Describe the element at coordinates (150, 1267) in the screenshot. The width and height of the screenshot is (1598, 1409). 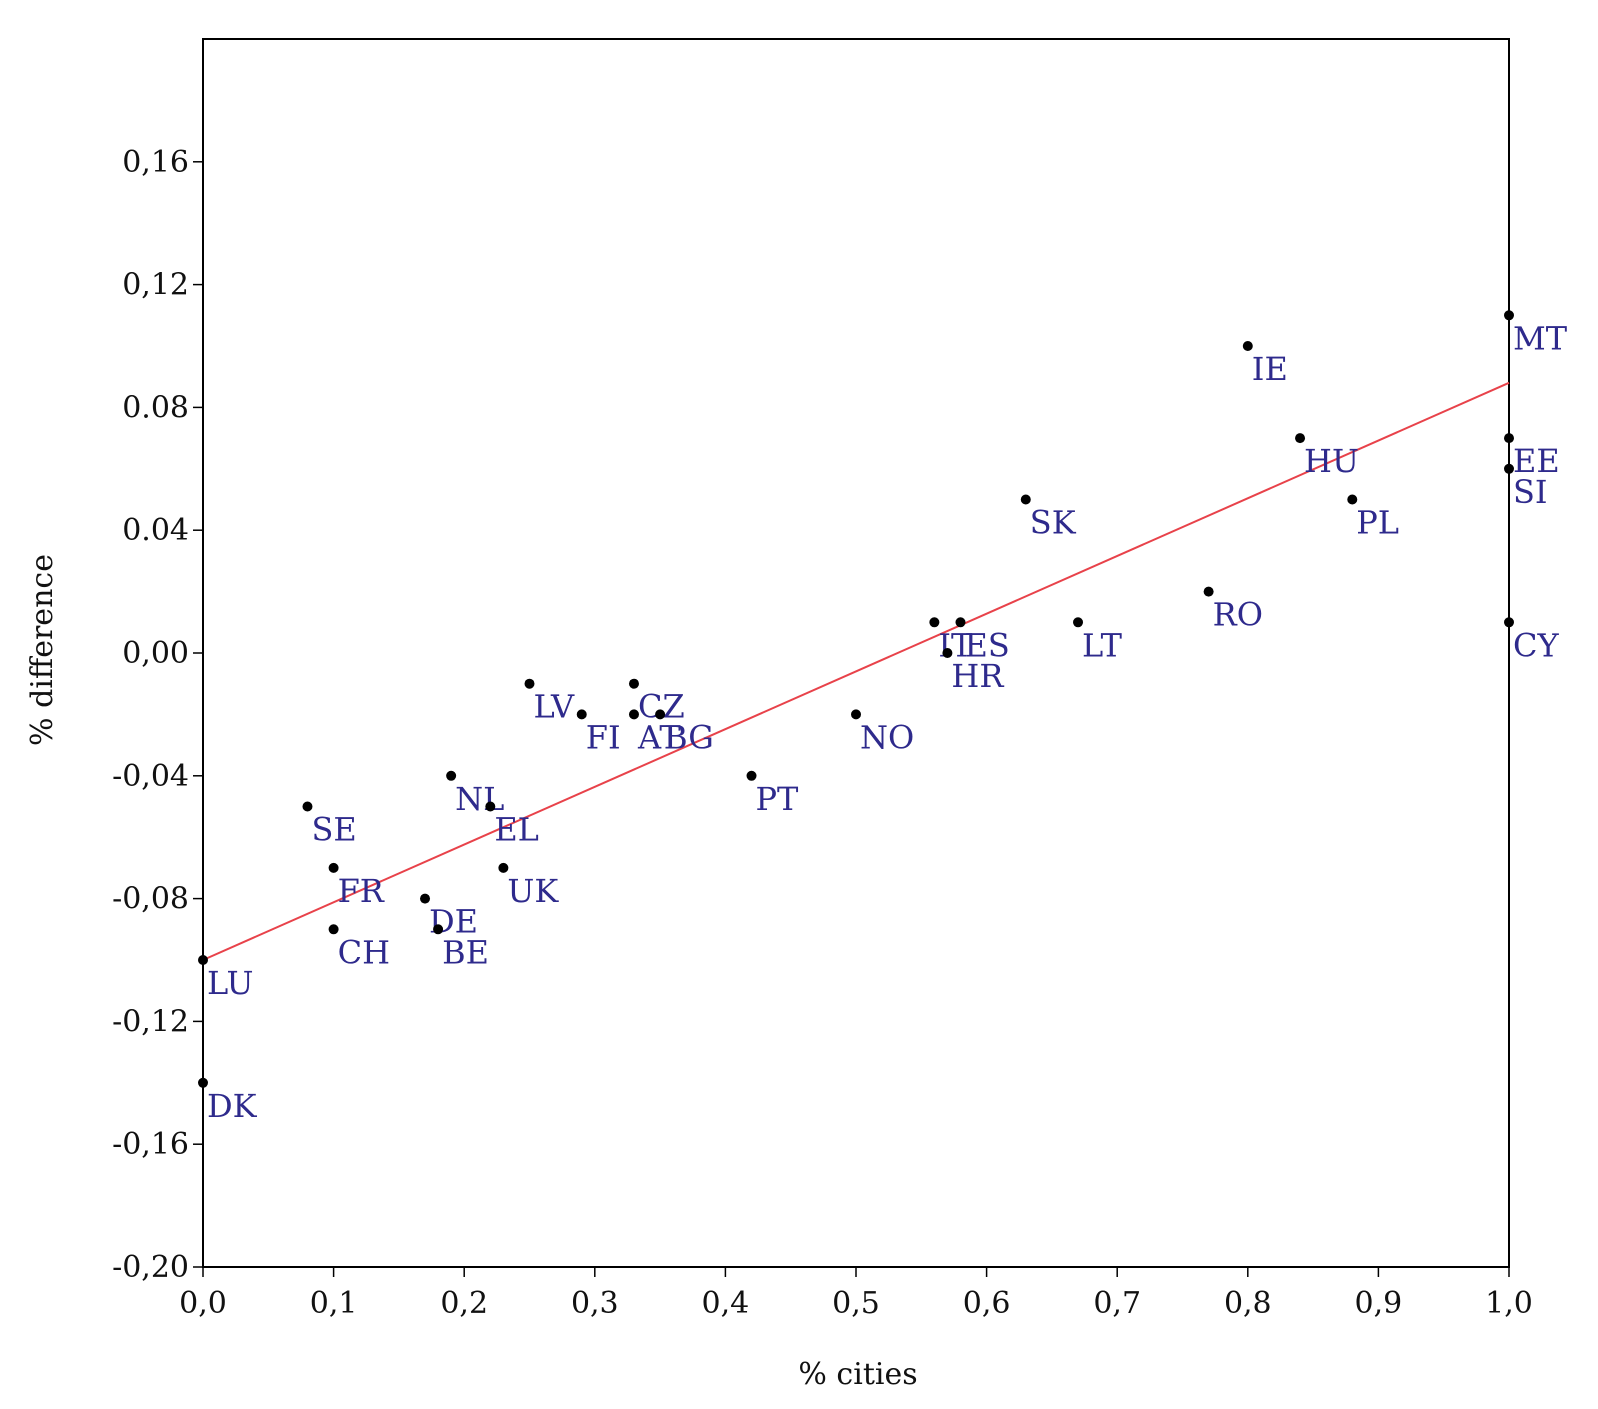
I see `y-tick-label: -0,20` at that location.